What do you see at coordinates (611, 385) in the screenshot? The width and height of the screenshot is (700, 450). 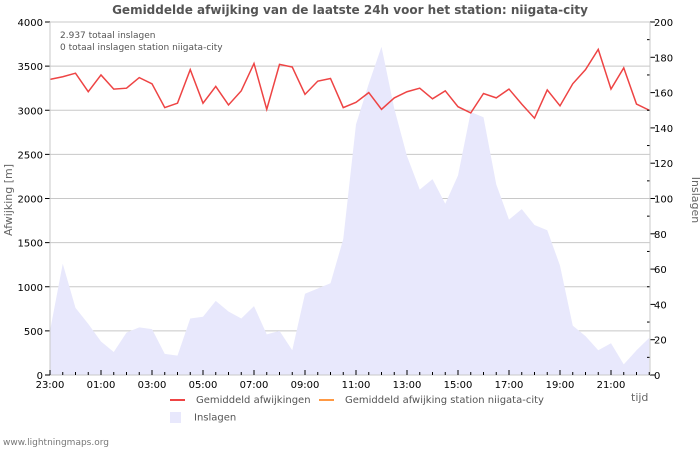 I see `x-tick-label: 21:00` at bounding box center [611, 385].